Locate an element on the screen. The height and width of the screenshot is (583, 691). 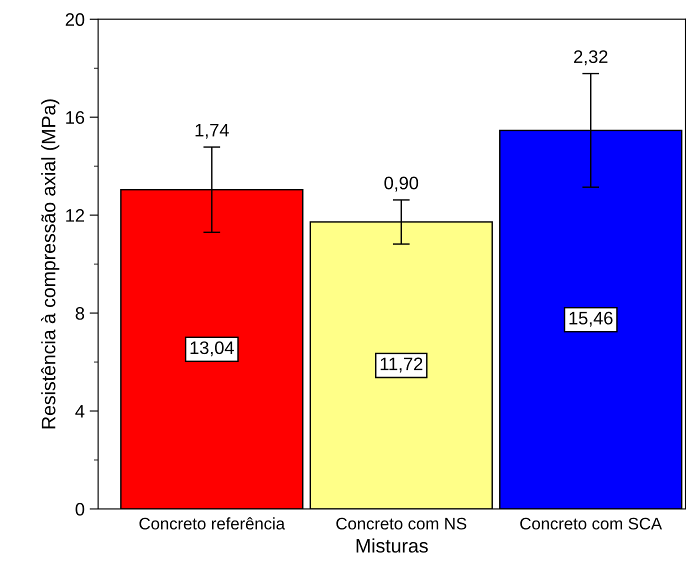
y-axis-title: Resistência à compressão axial (MPa) is located at coordinates (50, 263).